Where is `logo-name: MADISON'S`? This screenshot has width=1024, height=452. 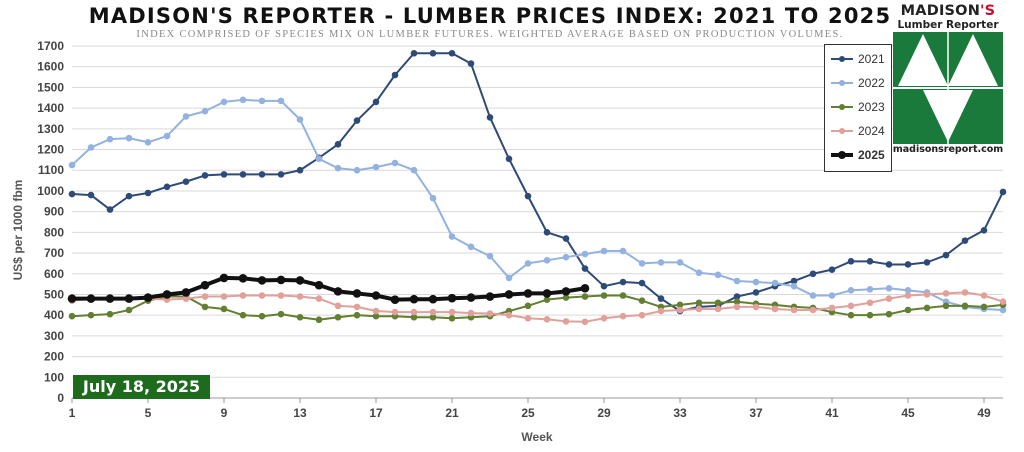
logo-name: MADISON'S is located at coordinates (948, 11).